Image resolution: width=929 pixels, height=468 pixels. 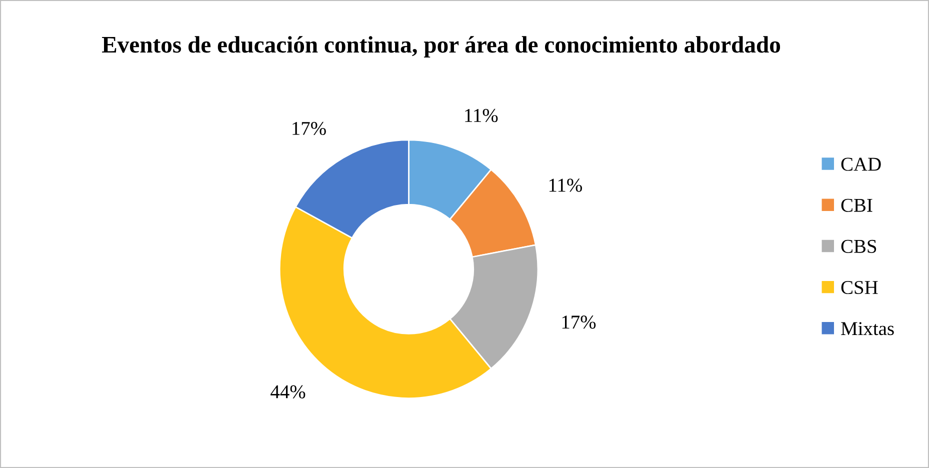 What do you see at coordinates (867, 329) in the screenshot?
I see `legend-label: Mixtas` at bounding box center [867, 329].